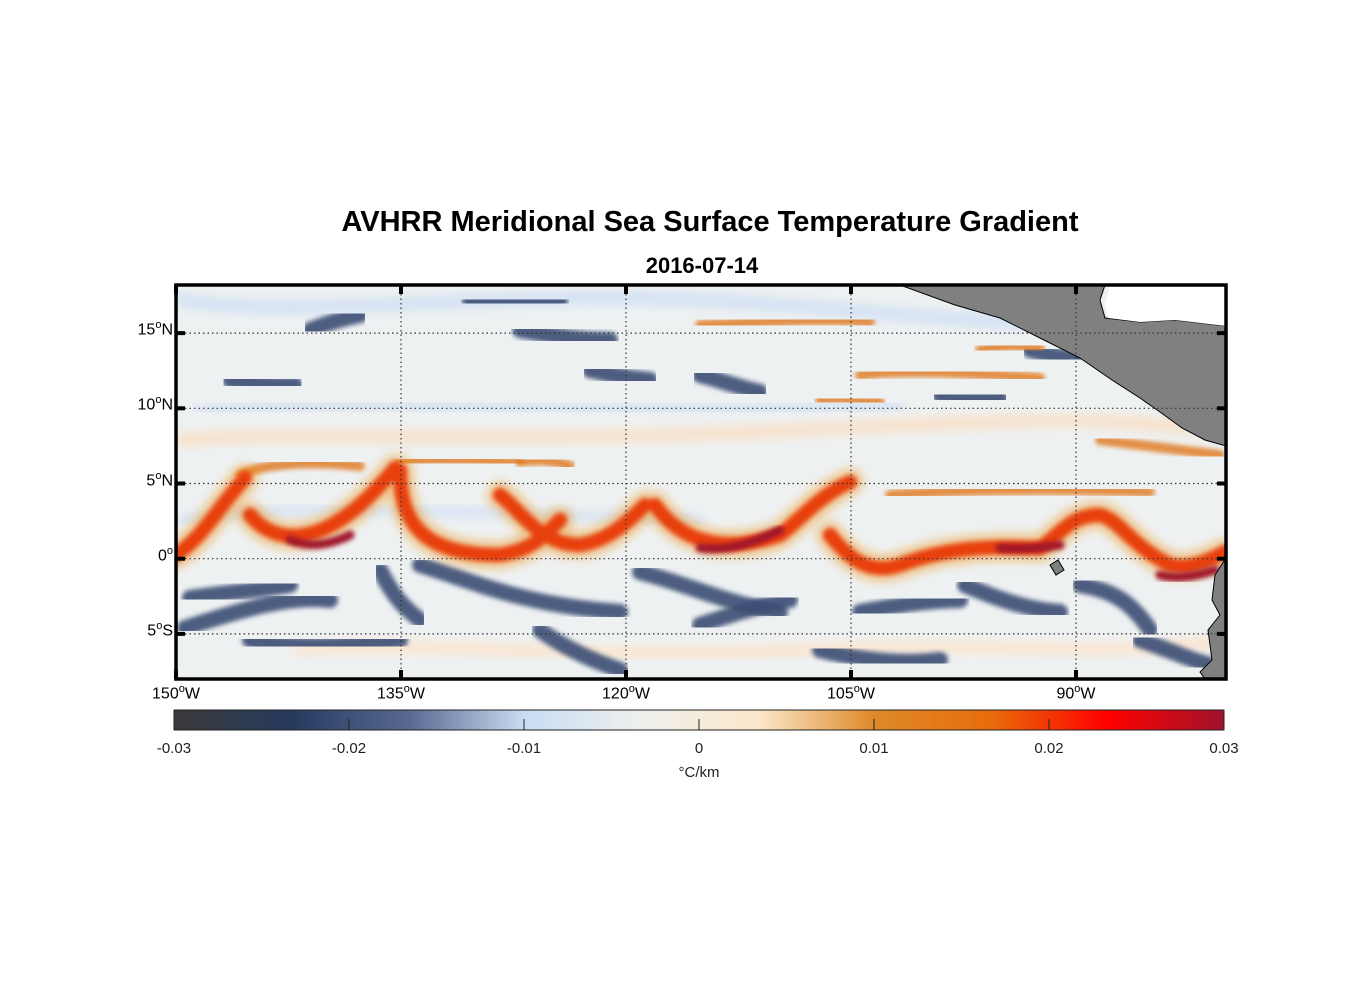 Image resolution: width=1356 pixels, height=1000 pixels. I want to click on strong-gradient-core, so click(752, 553).